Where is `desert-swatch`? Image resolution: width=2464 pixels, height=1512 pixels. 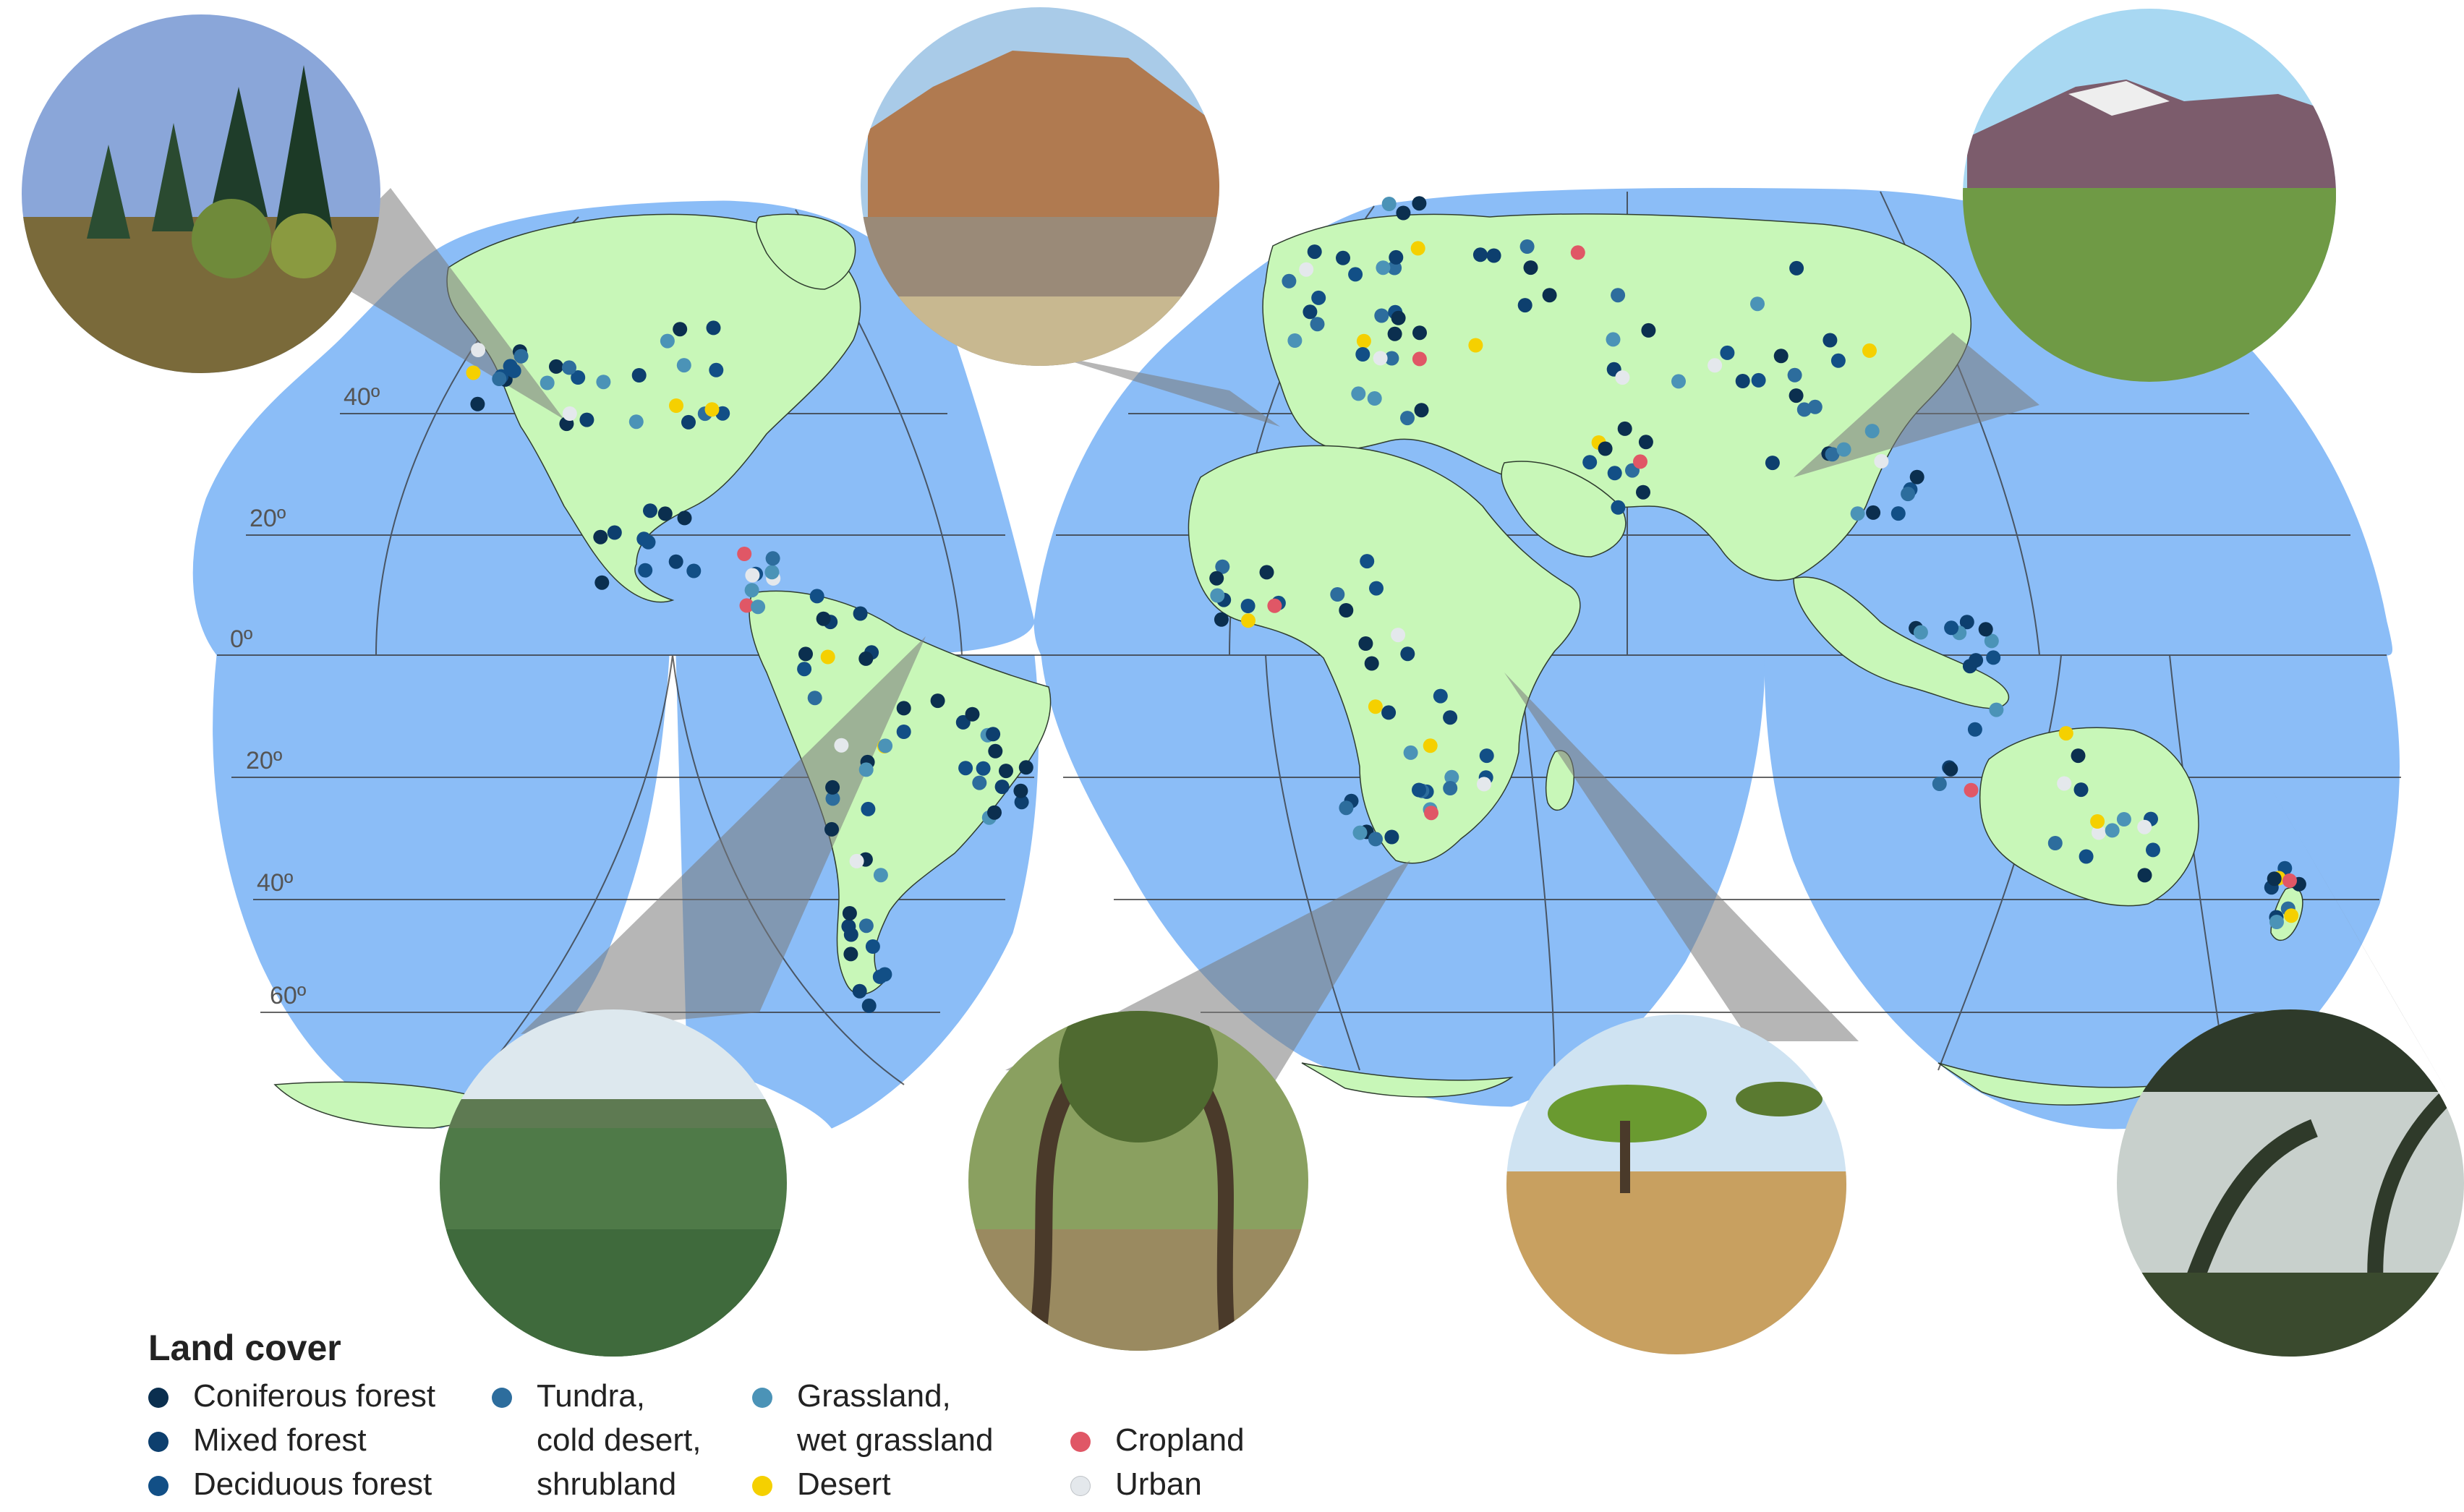 desert-swatch is located at coordinates (762, 1486).